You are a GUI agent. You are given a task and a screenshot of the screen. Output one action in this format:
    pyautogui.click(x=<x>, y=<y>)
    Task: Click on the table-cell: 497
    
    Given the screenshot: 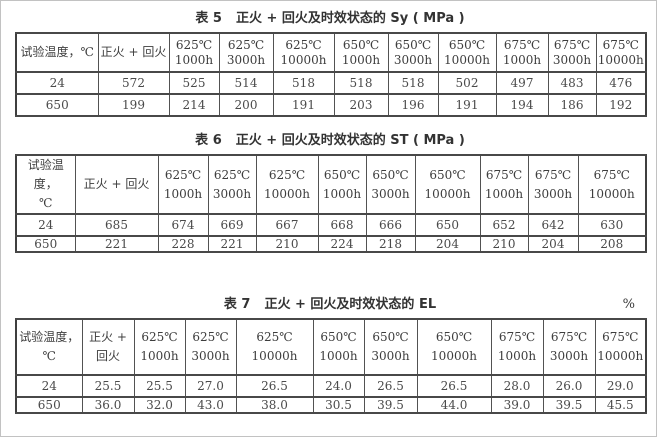 What is the action you would take?
    pyautogui.click(x=522, y=83)
    